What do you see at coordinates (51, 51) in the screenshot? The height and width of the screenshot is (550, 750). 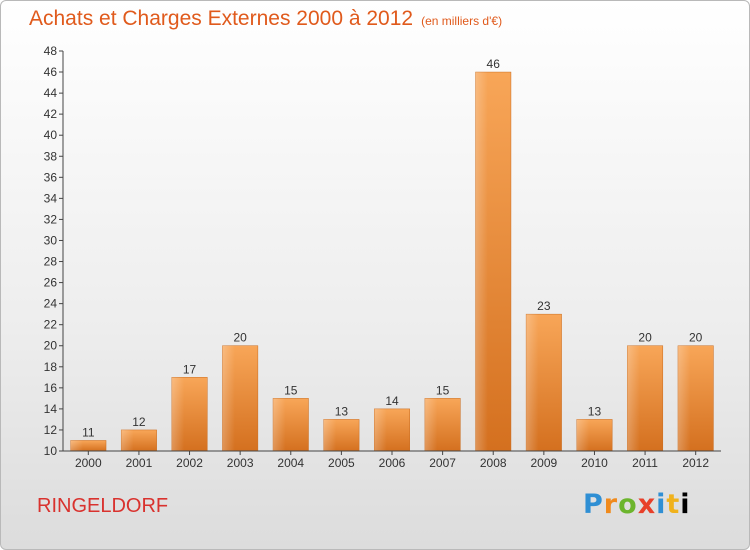 I see `y-tick-label: 48` at bounding box center [51, 51].